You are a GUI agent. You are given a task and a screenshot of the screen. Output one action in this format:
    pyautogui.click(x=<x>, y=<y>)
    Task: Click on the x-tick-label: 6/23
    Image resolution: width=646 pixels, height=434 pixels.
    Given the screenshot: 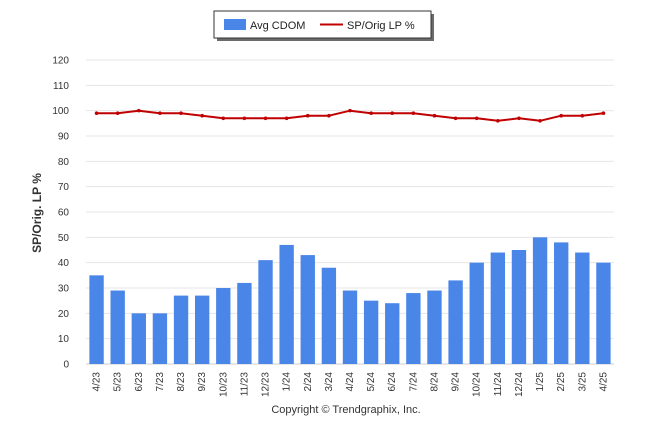 What is the action you would take?
    pyautogui.click(x=139, y=382)
    